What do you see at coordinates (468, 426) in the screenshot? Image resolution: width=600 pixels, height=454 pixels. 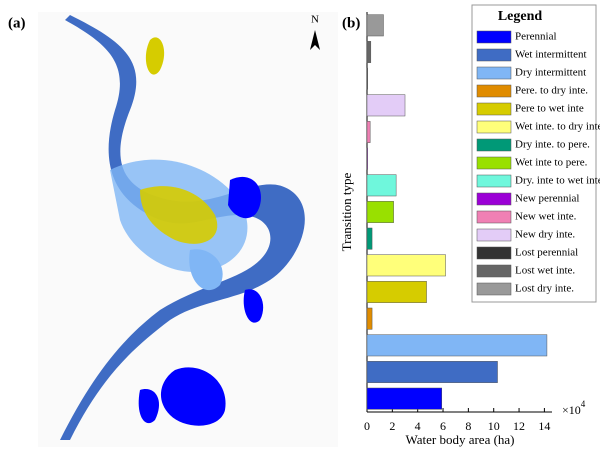 I see `x-tick-label: 8` at bounding box center [468, 426].